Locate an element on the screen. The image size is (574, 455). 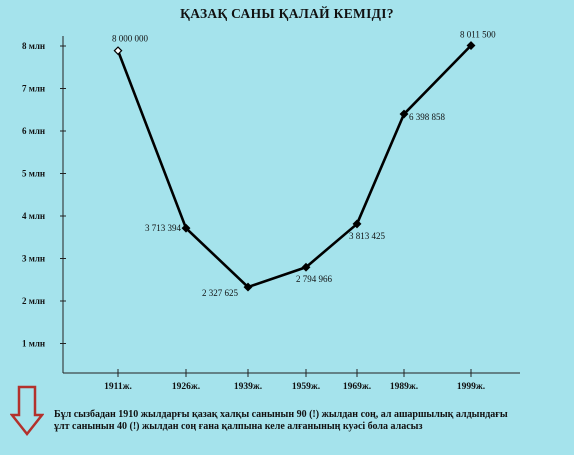
x-tick-label: 1939ж. is located at coordinates (248, 387).